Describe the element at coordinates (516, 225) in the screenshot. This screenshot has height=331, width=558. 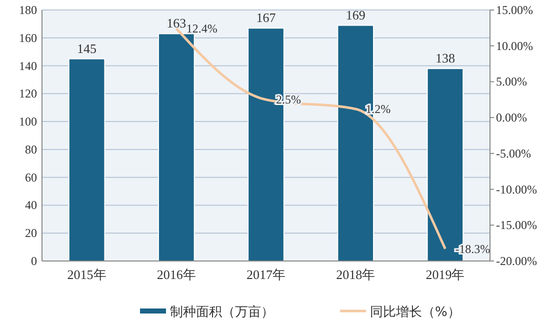
I see `y2-tick-label: -15.00%` at that location.